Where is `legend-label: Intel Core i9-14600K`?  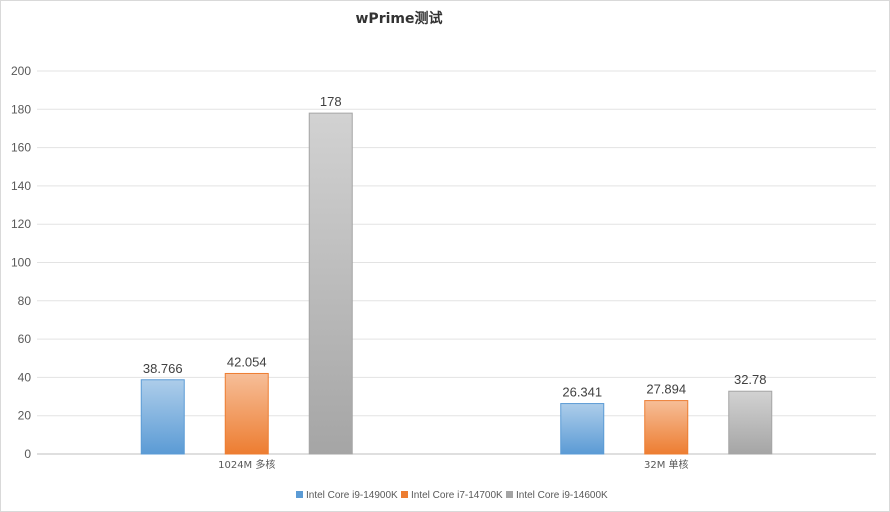 legend-label: Intel Core i9-14600K is located at coordinates (562, 495).